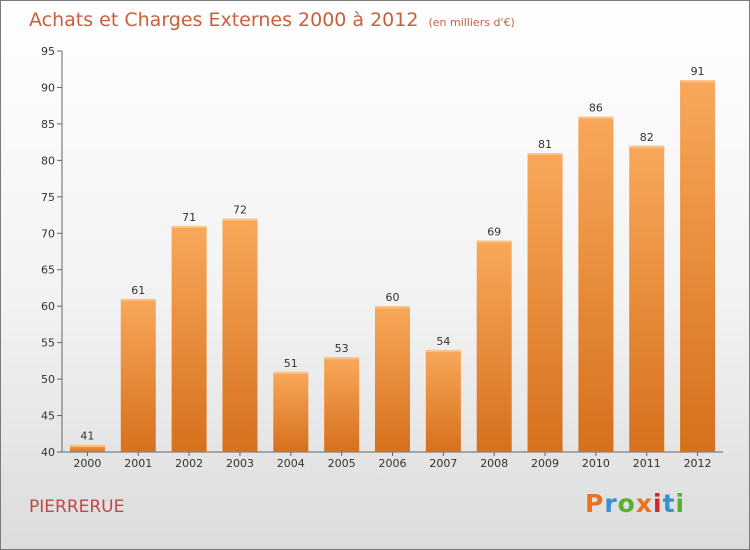 The image size is (750, 550). Describe the element at coordinates (596, 108) in the screenshot. I see `bar-value-label: 86` at that location.